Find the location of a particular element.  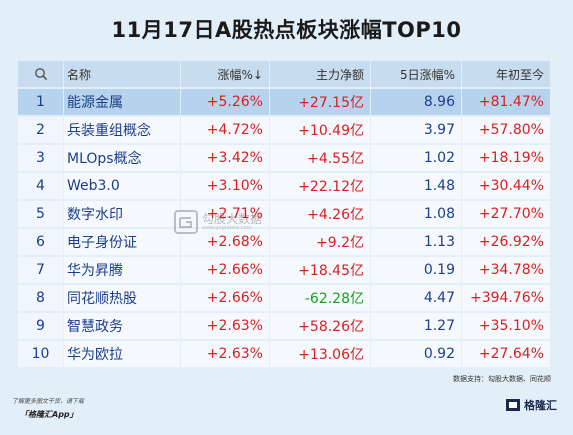

column-header-ytd: 年初至今 is located at coordinates (506, 74).